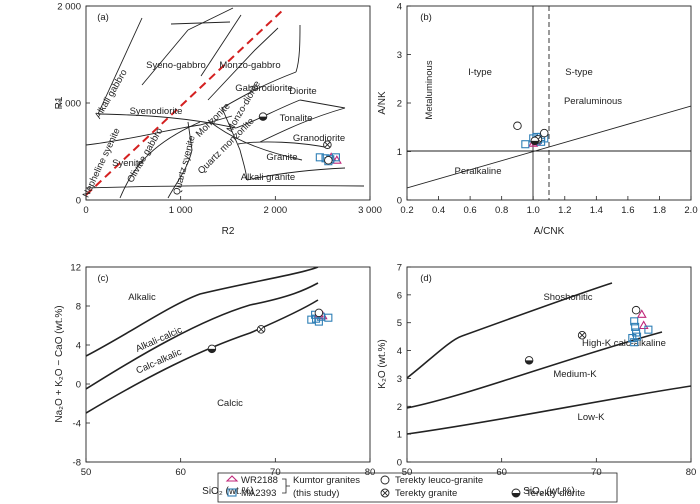  What do you see at coordinates (575, 374) in the screenshot?
I see `field-label: Medium-K` at bounding box center [575, 374].